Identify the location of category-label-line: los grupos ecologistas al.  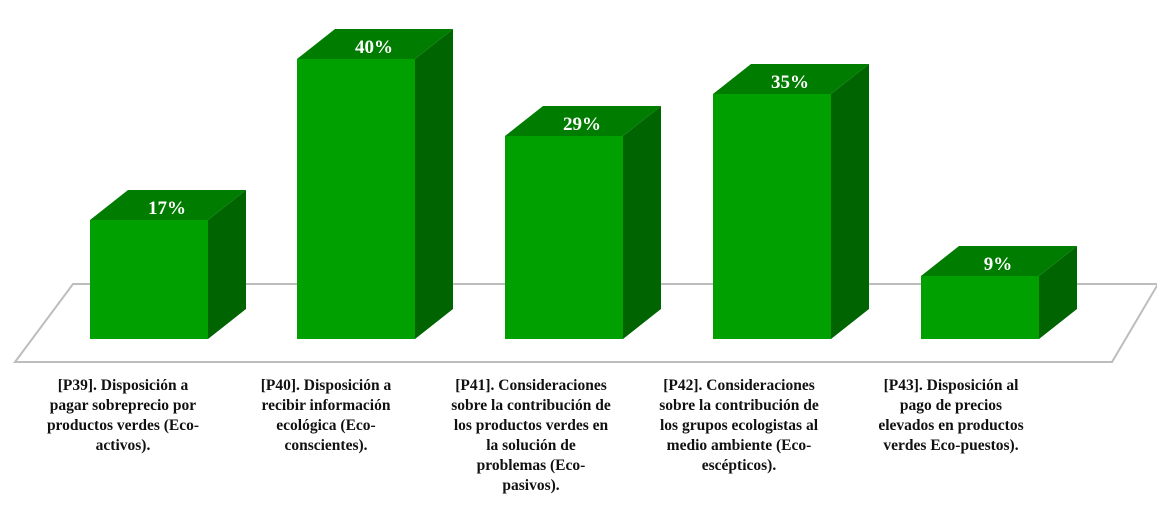
(739, 425).